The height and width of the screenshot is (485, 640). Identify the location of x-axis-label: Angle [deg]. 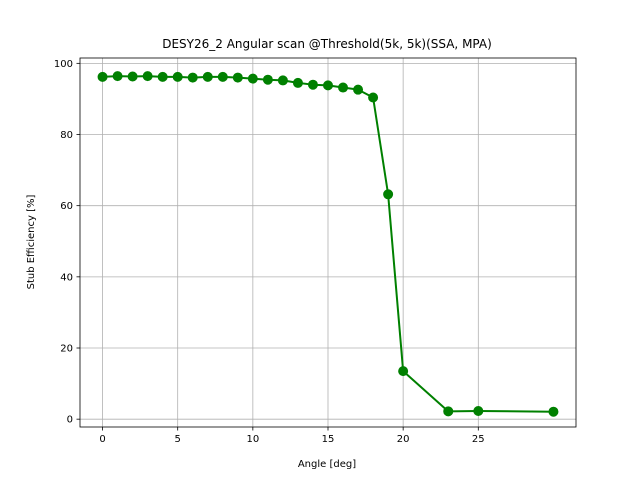
(327, 464).